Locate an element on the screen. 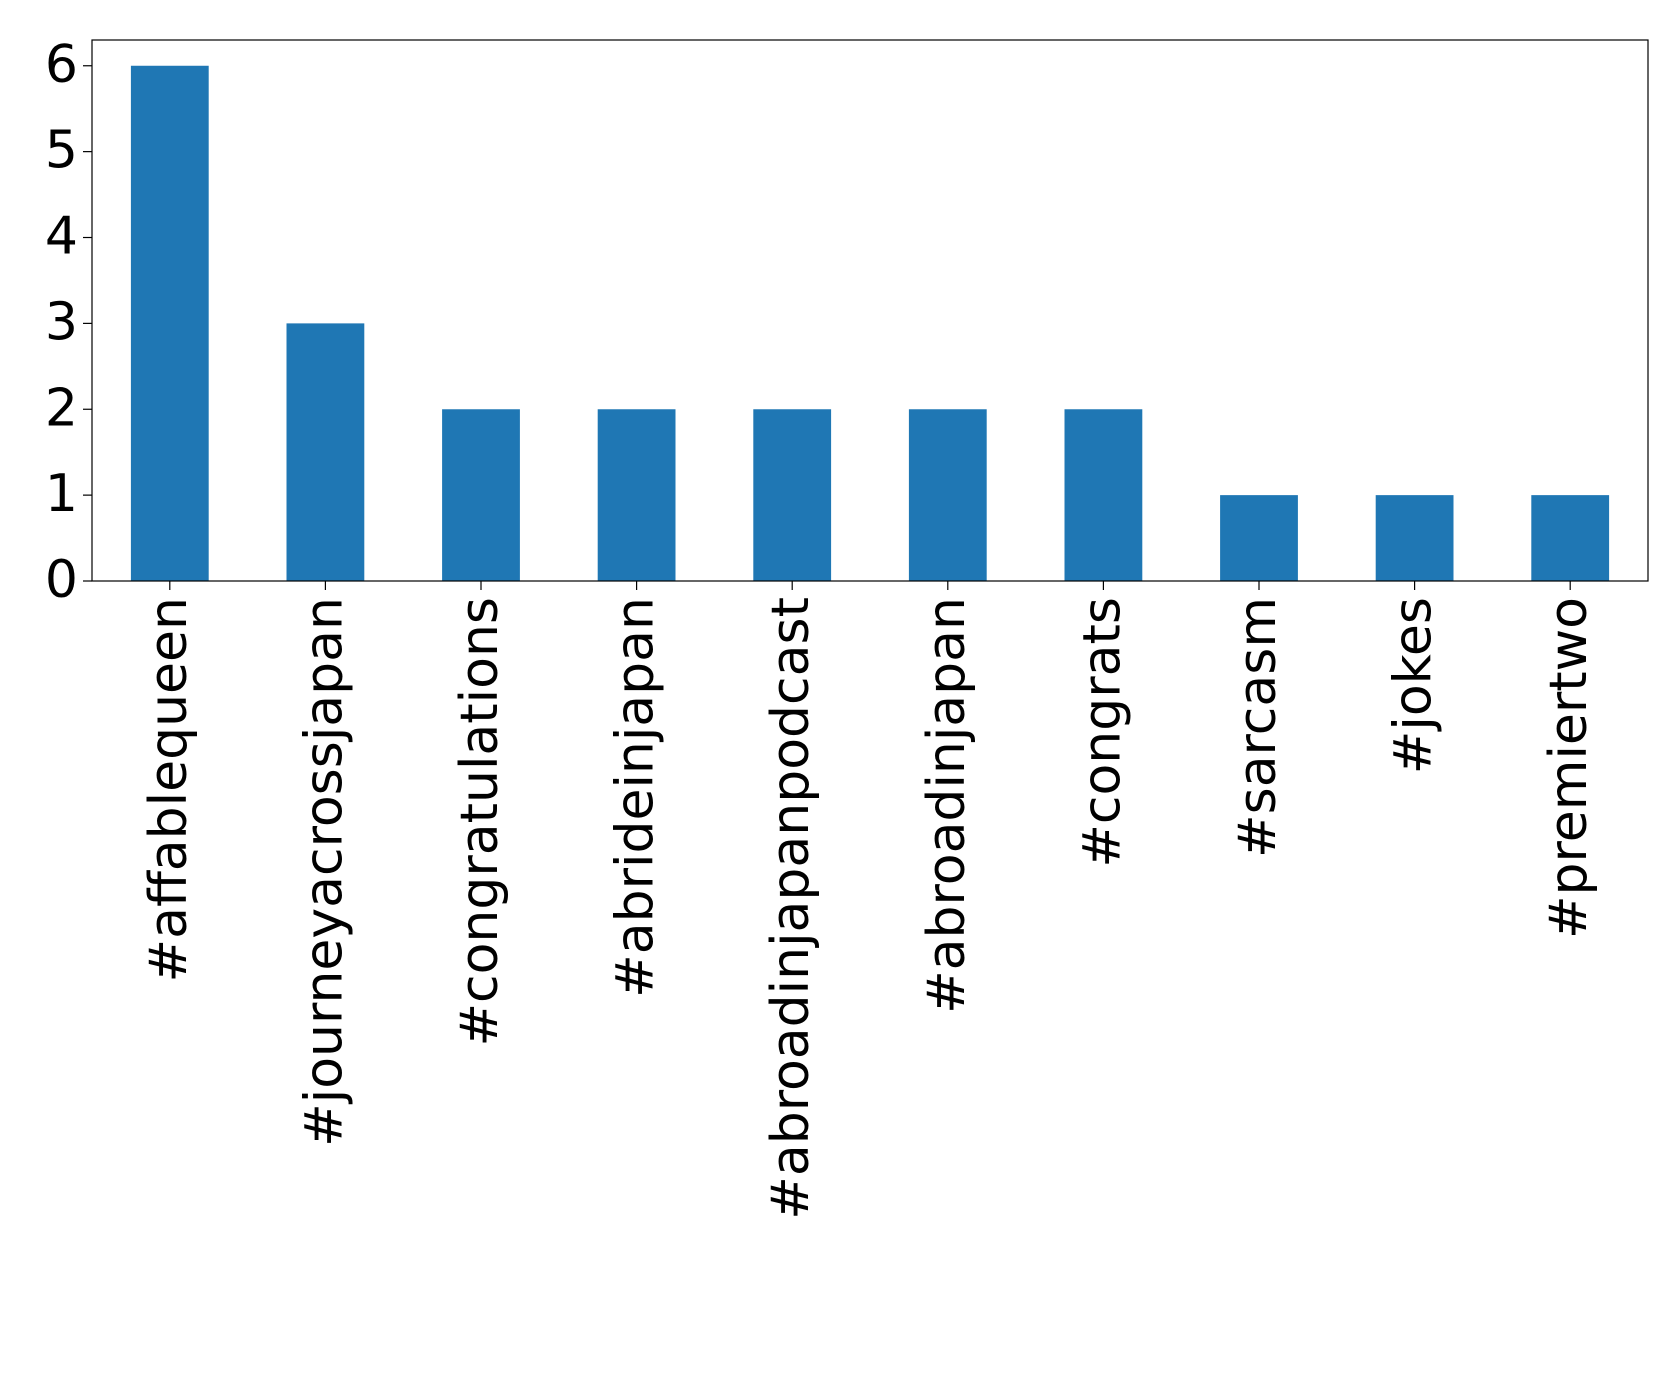  x-tick-label: #jokes is located at coordinates (1414, 685).